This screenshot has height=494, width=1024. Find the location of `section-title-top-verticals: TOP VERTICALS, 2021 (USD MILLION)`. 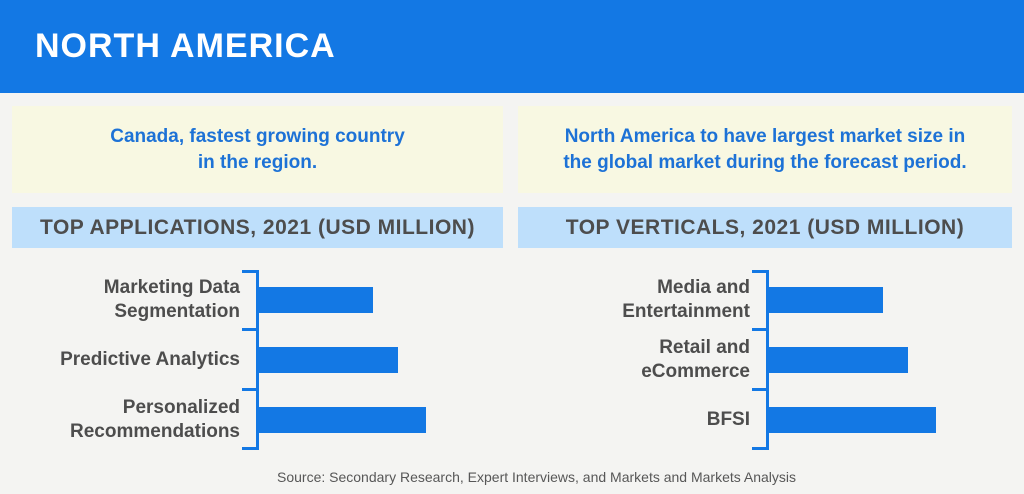

section-title-top-verticals: TOP VERTICALS, 2021 (USD MILLION) is located at coordinates (765, 227).